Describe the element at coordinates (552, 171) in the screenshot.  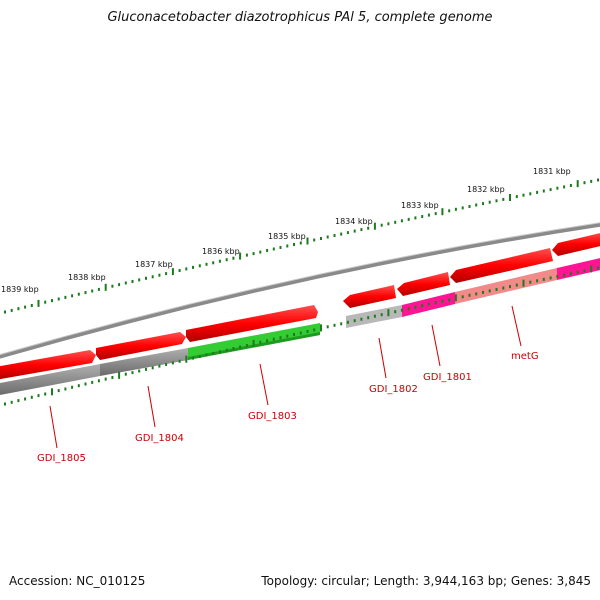
I see `kbp-label-1831: 1831 kbp` at that location.